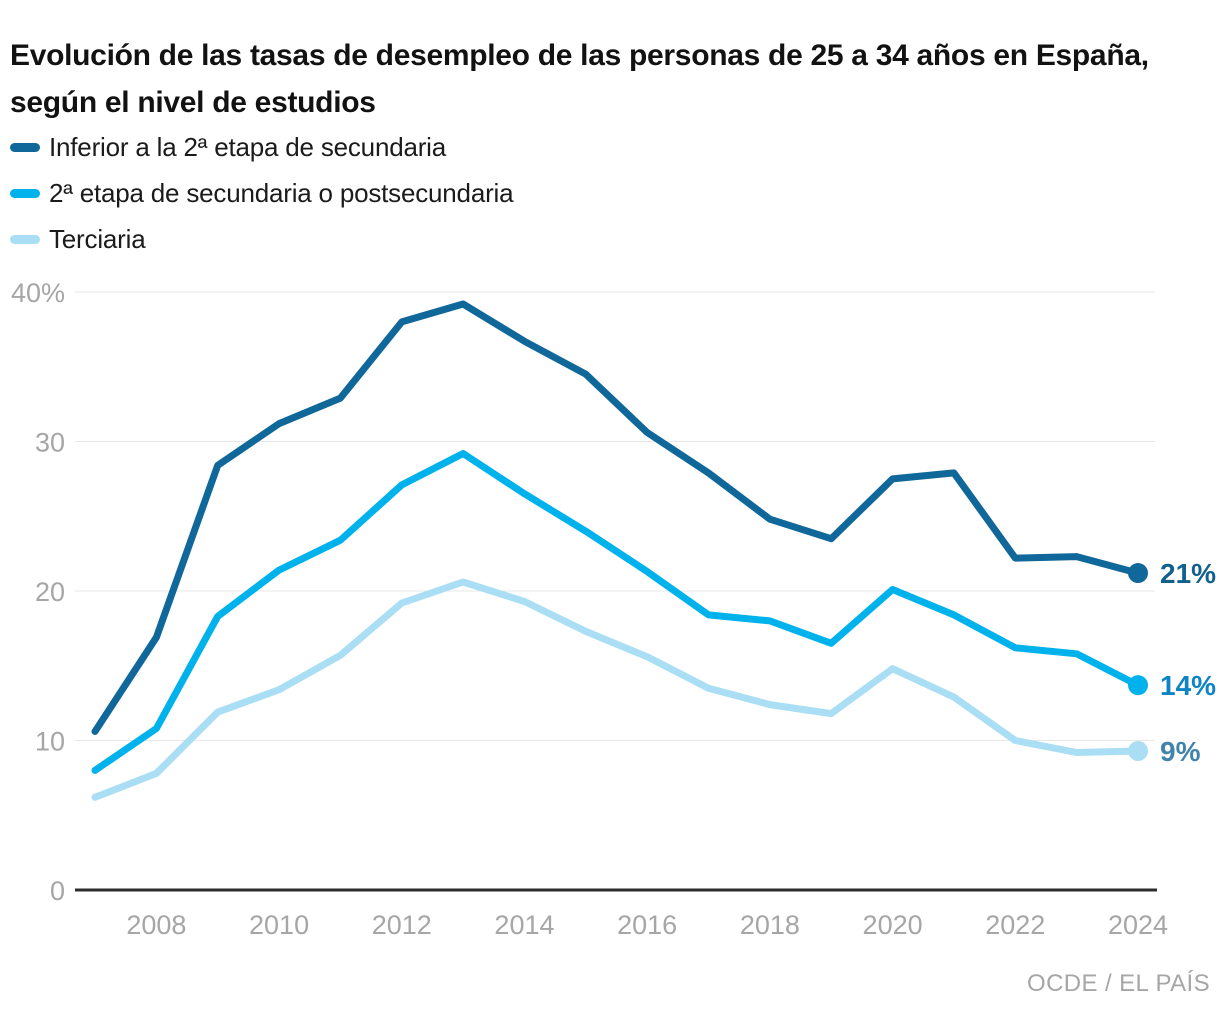 This screenshot has width=1220, height=1018. What do you see at coordinates (1138, 750) in the screenshot?
I see `series-end-dot-terciaria` at bounding box center [1138, 750].